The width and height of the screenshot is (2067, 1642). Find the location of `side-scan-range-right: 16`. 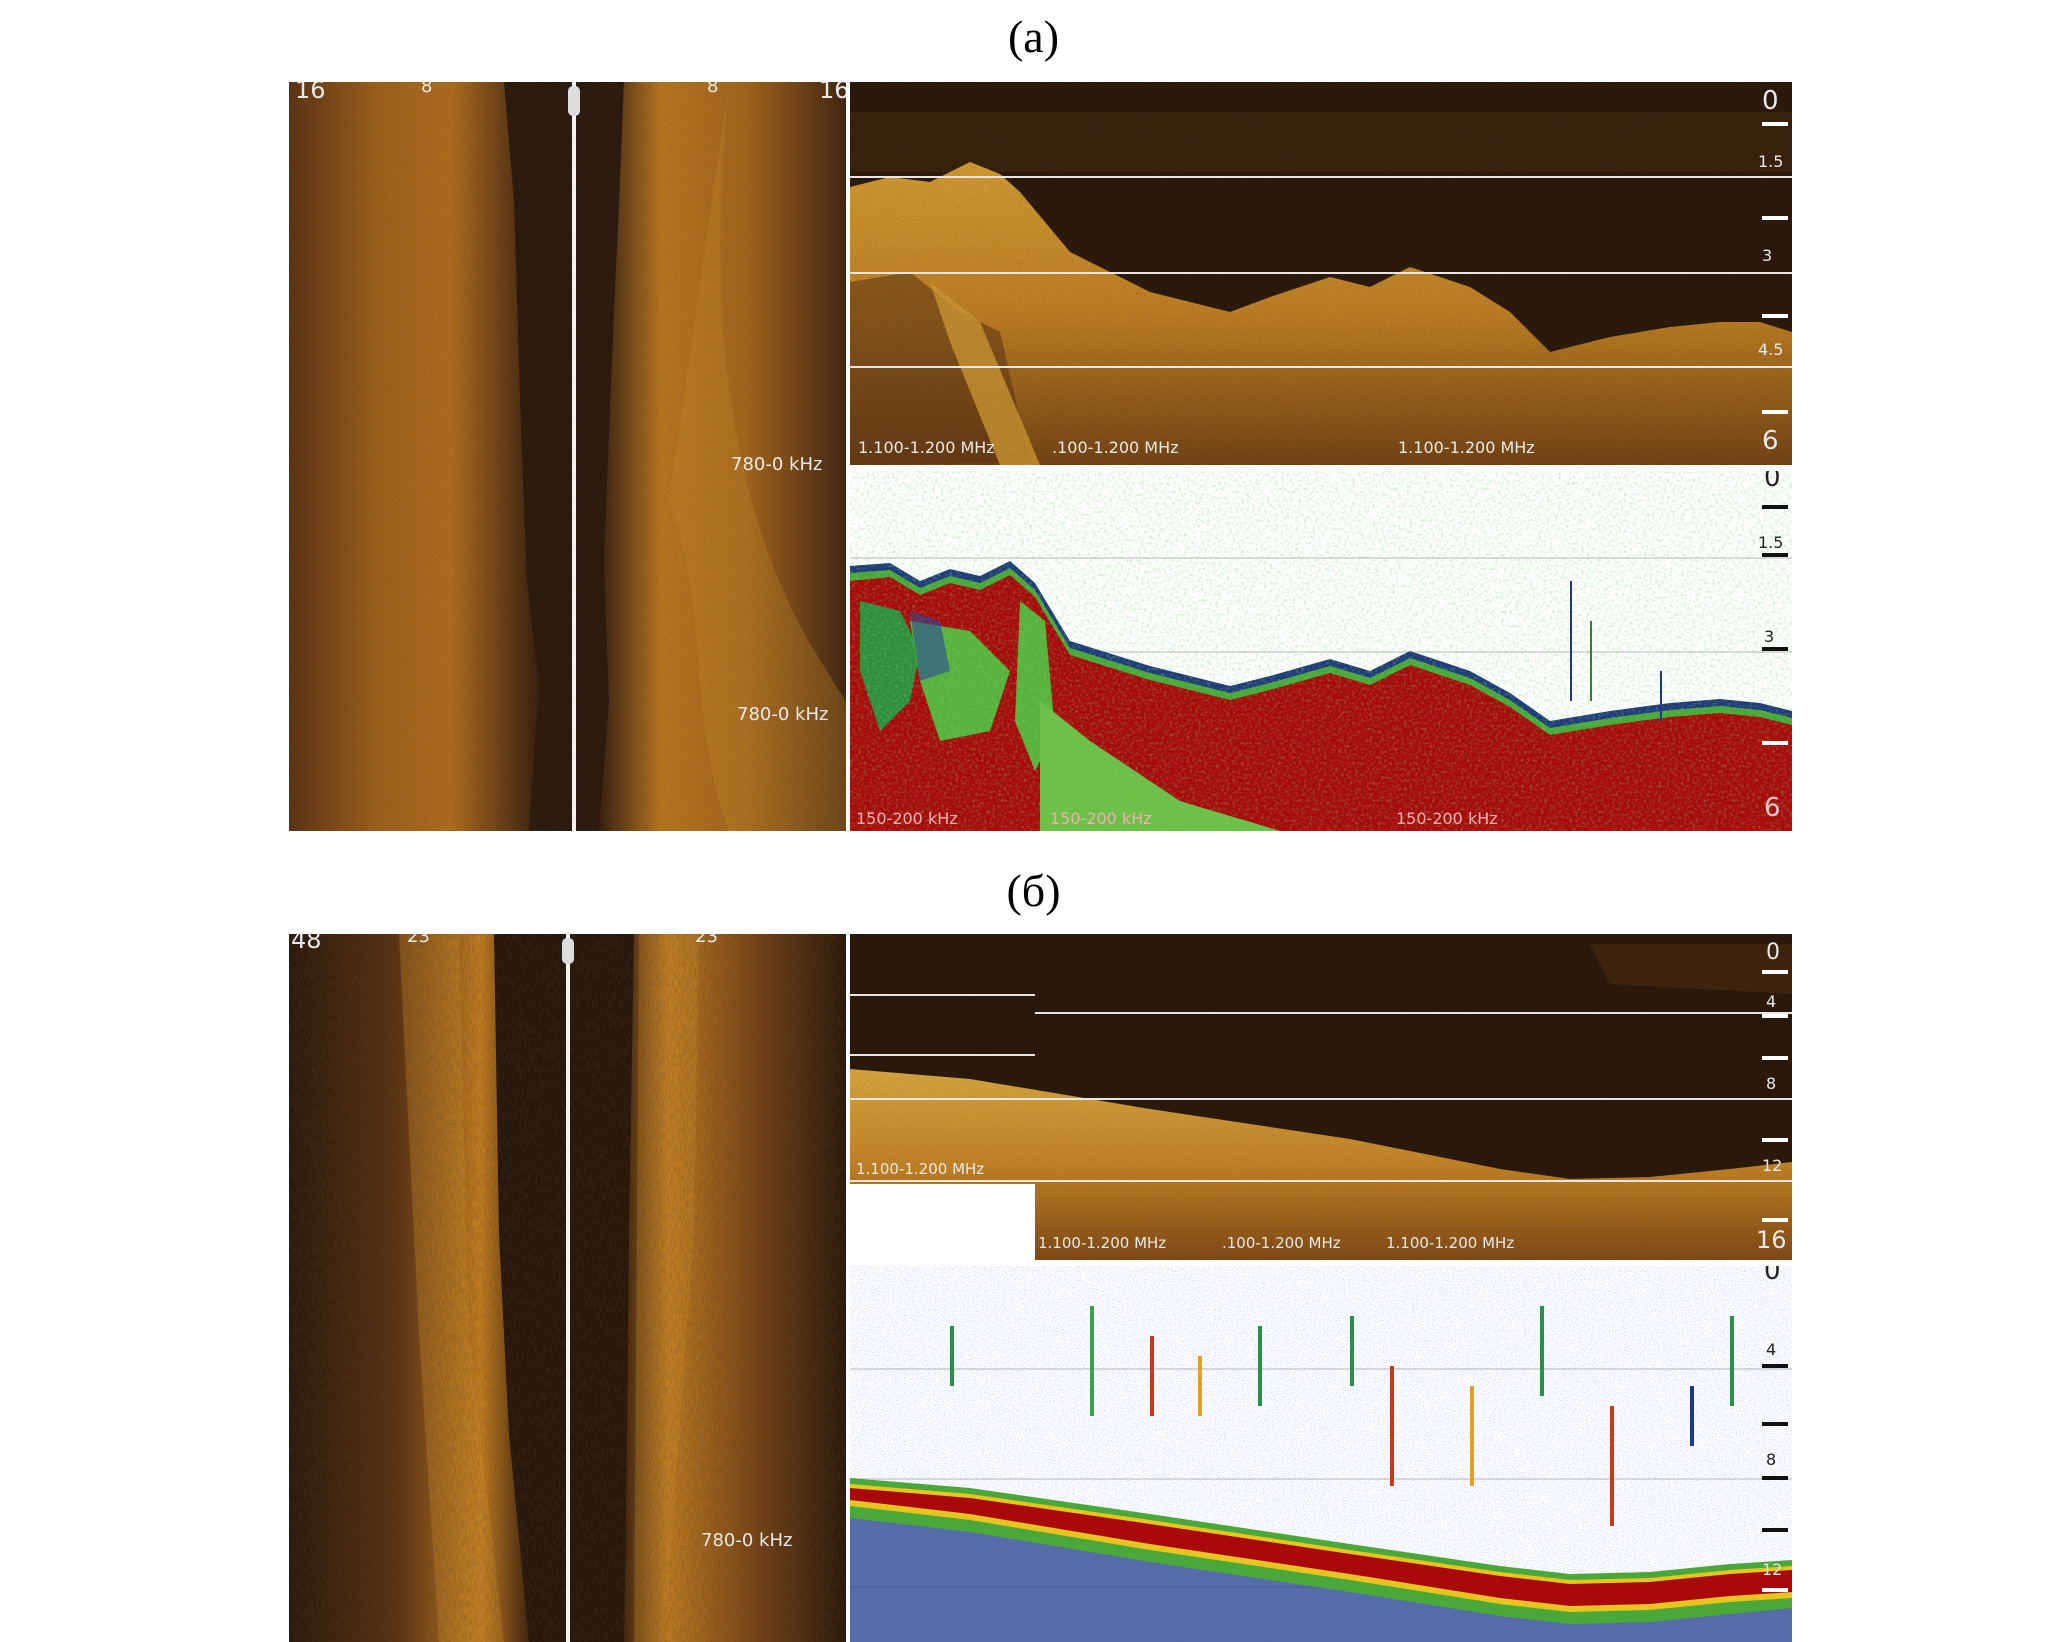

side-scan-range-right: 16 is located at coordinates (832, 93).